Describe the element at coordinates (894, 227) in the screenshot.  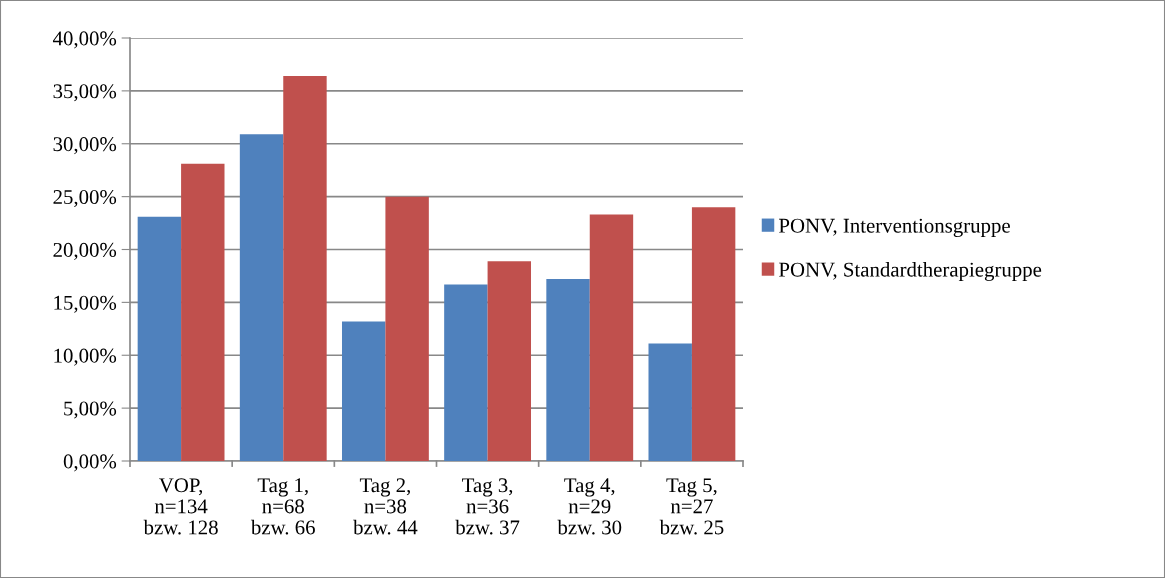
I see `legend-label: PONV, Interventionsgruppe` at that location.